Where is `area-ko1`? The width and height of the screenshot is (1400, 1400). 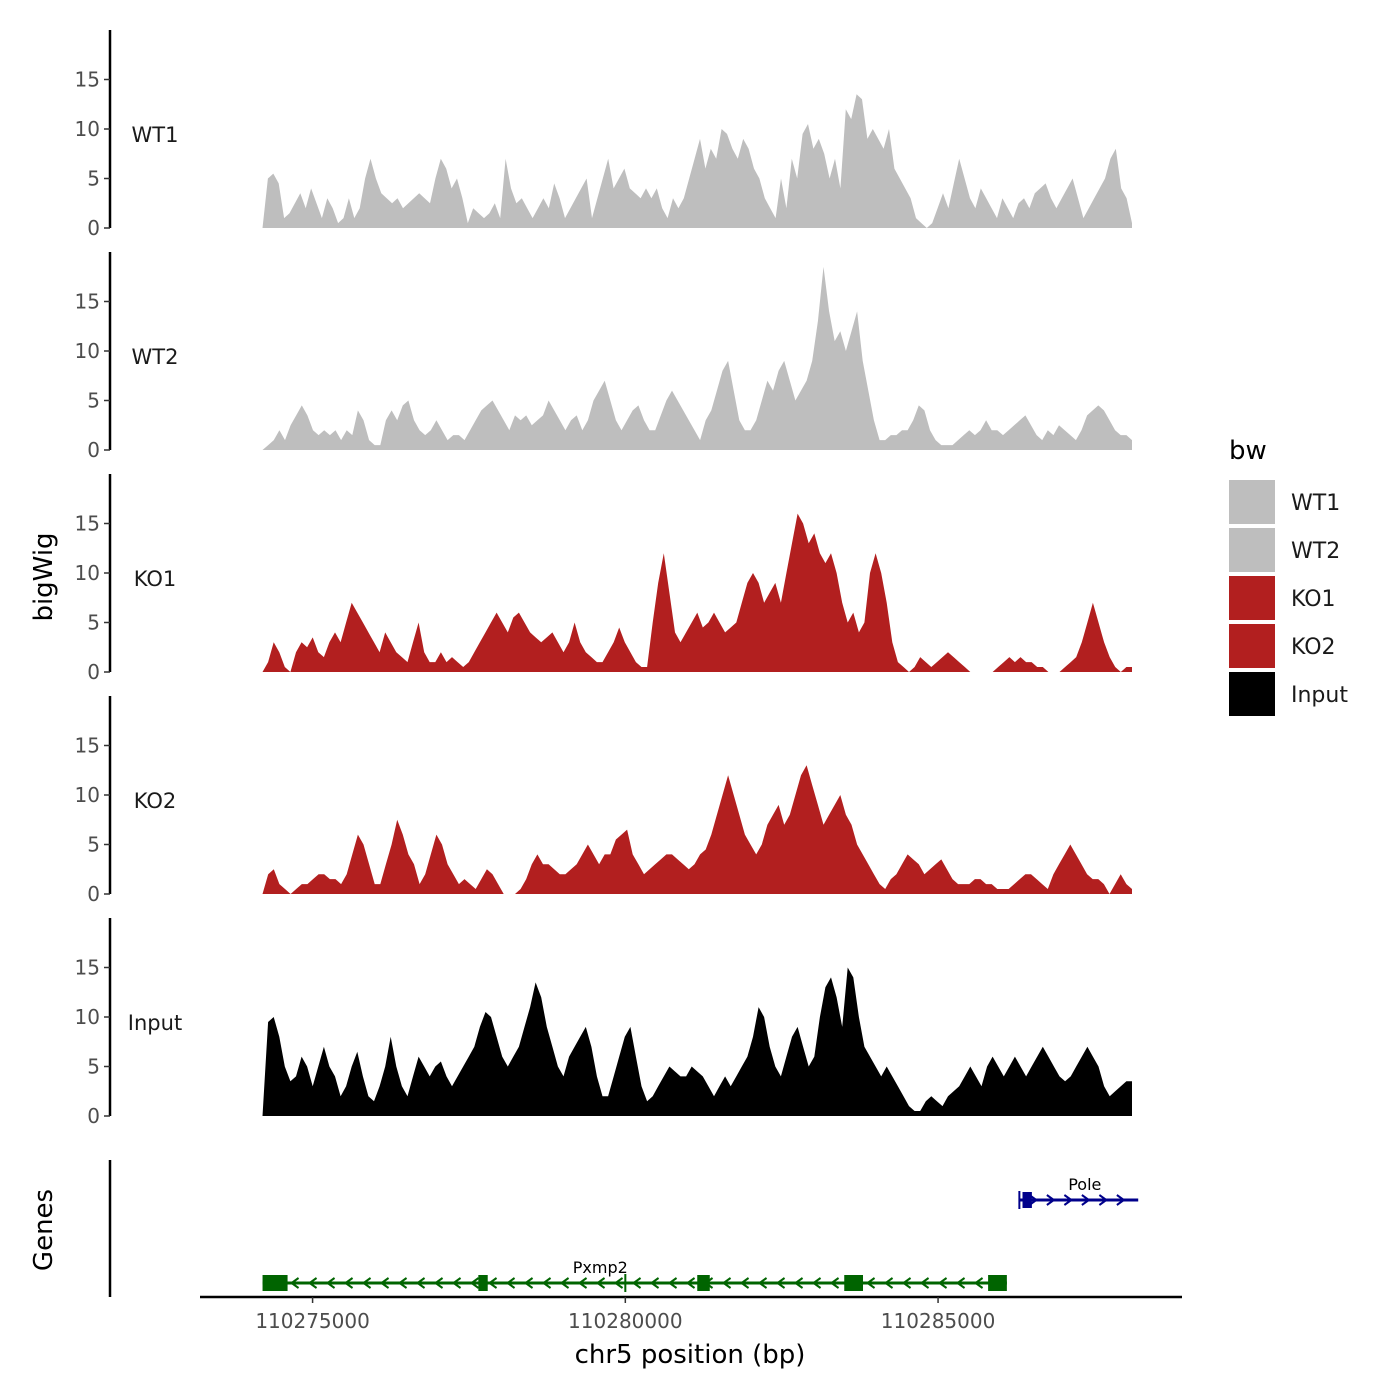 area-ko1 is located at coordinates (697, 592).